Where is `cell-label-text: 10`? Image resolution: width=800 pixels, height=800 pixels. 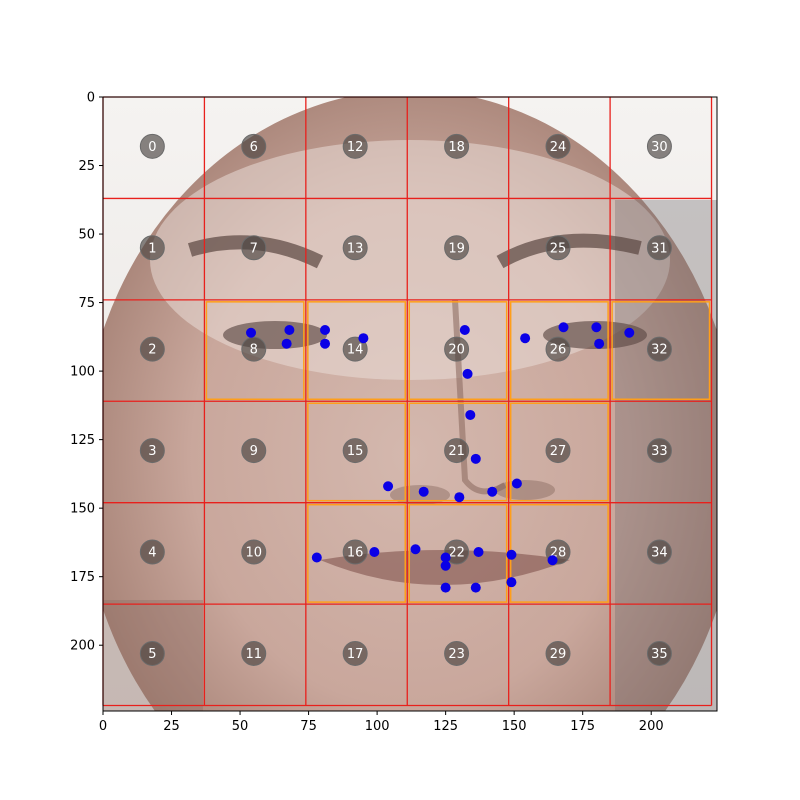 cell-label-text: 10 is located at coordinates (253, 553).